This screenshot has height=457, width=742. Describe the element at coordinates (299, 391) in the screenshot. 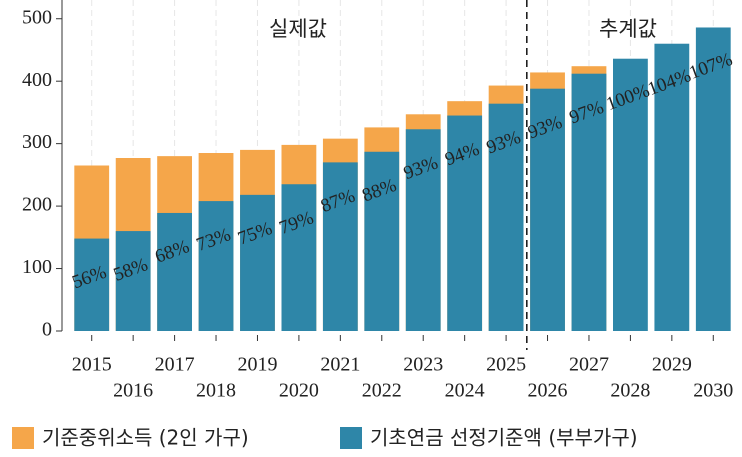

I see `x-tick-label: 2020` at that location.